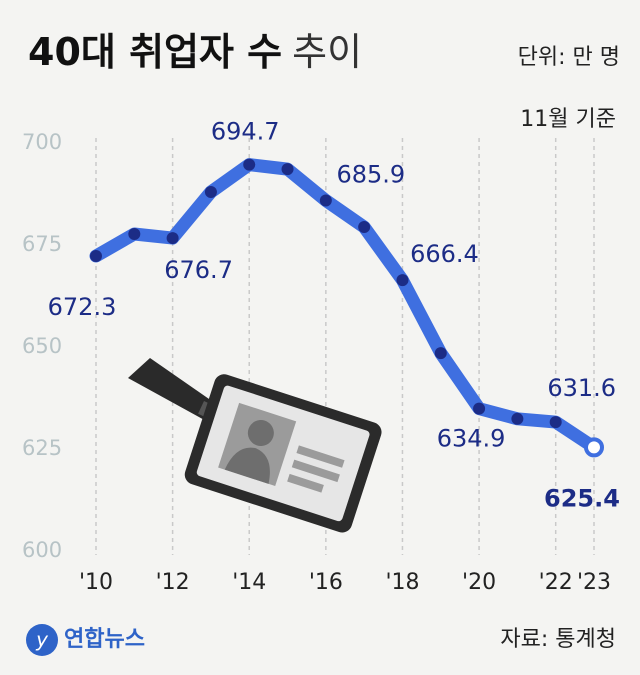 This screenshot has height=675, width=640. I want to click on title-suffix: 추이, so click(327, 52).